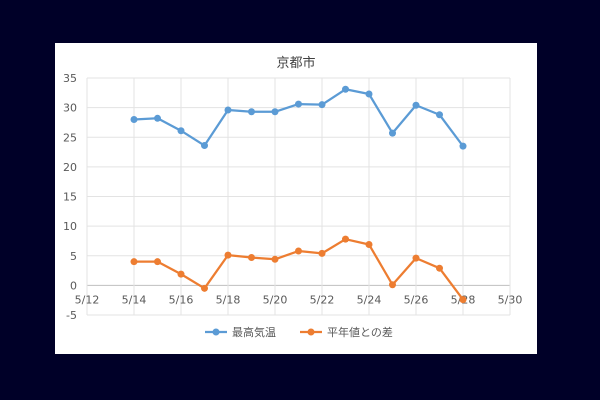 This screenshot has height=400, width=600. I want to click on y-tick-label: 5, so click(73, 256).